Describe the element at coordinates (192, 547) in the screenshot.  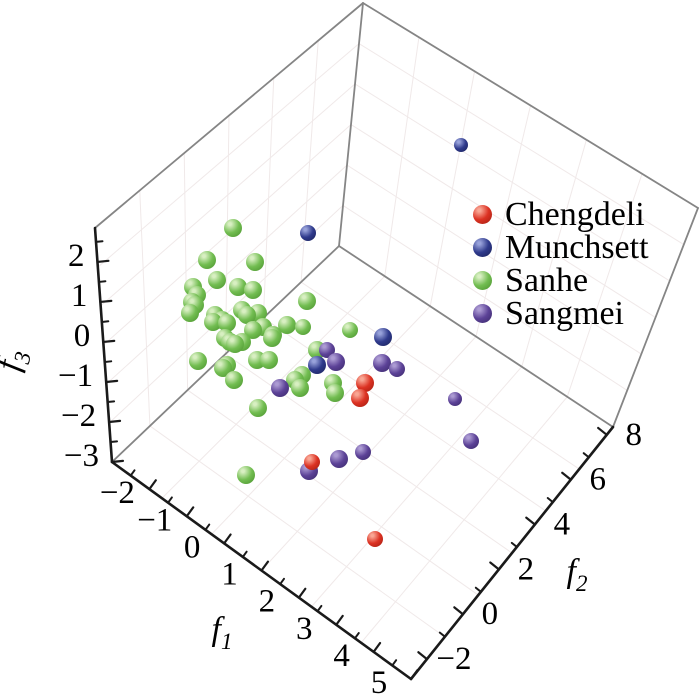
I see `tick-label-f1-0: 0` at that location.